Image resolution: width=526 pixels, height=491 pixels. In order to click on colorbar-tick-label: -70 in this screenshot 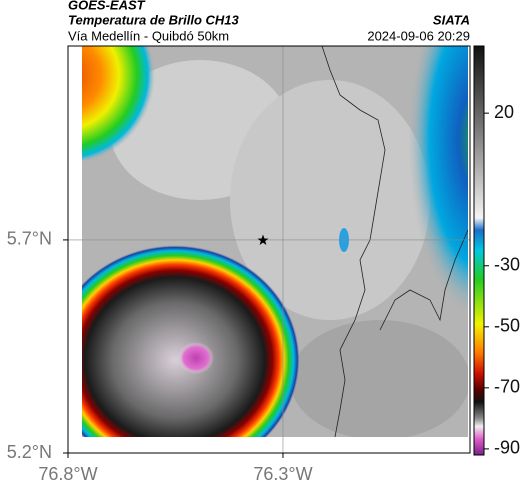, I will do `click(507, 387)`.